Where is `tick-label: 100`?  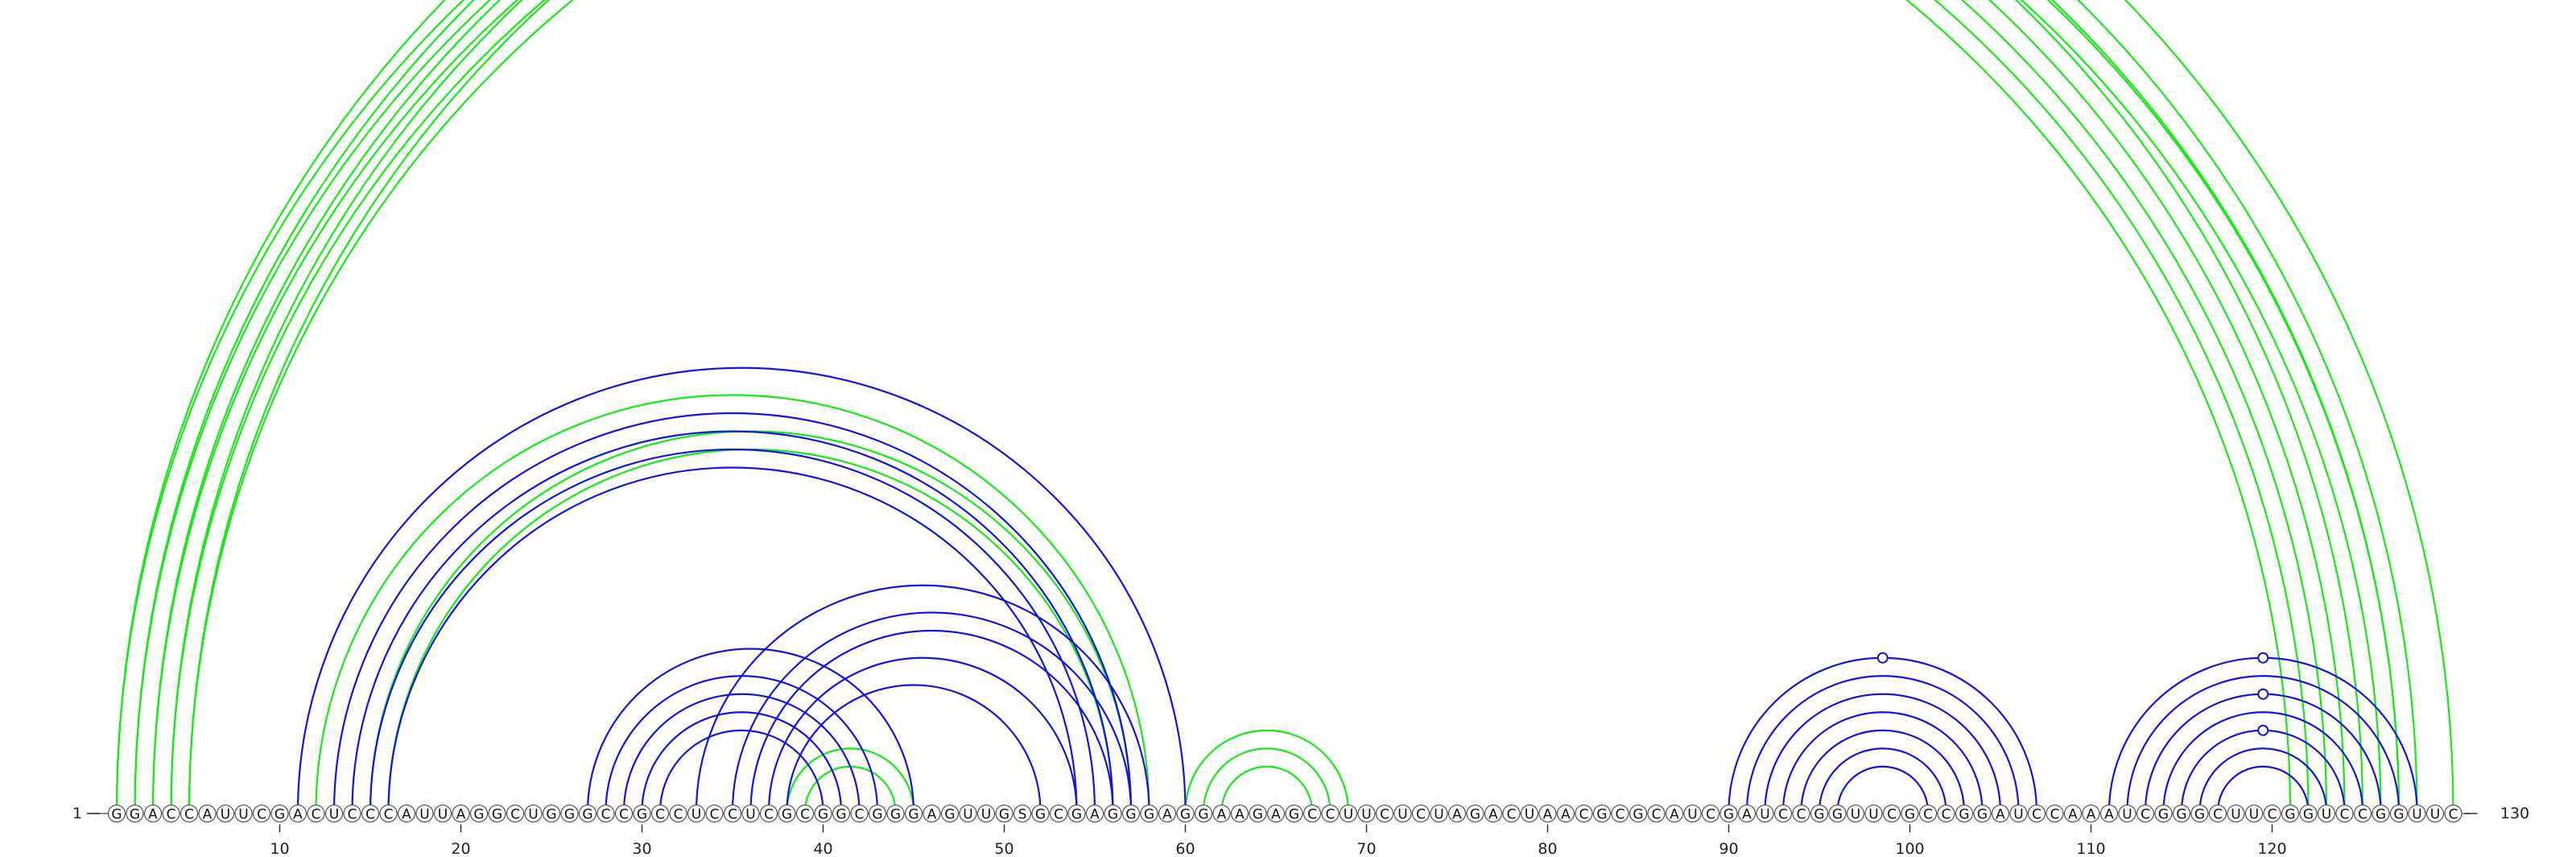 tick-label: 100 is located at coordinates (1909, 849).